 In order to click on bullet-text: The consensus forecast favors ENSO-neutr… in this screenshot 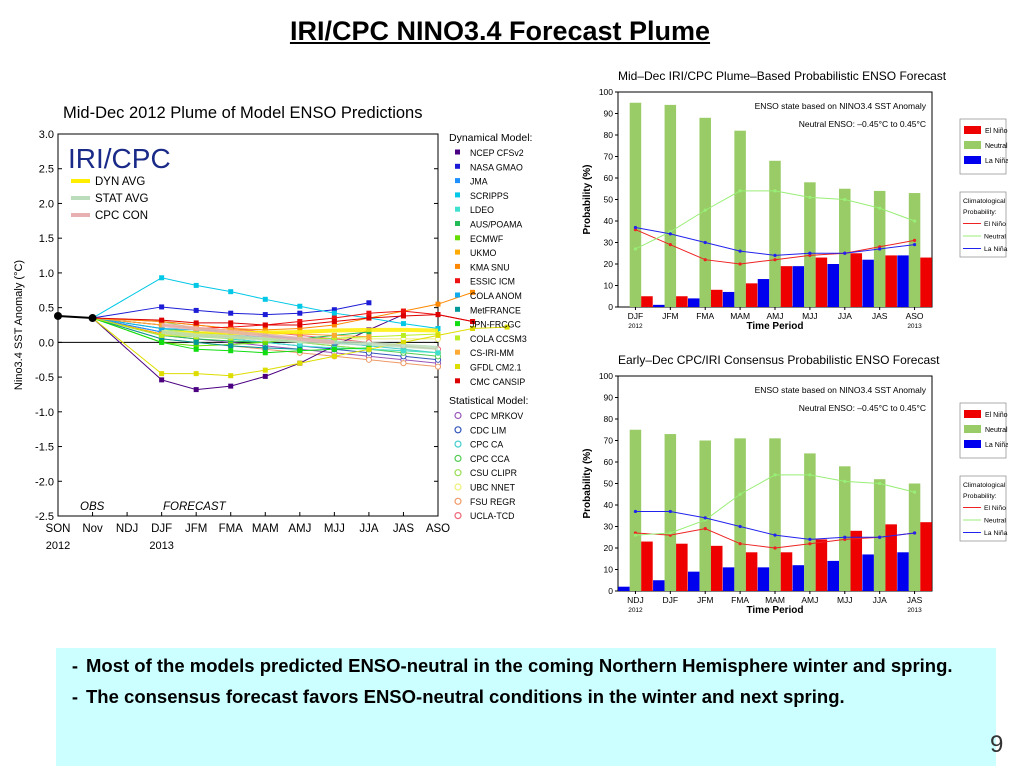, I will do `click(465, 696)`.